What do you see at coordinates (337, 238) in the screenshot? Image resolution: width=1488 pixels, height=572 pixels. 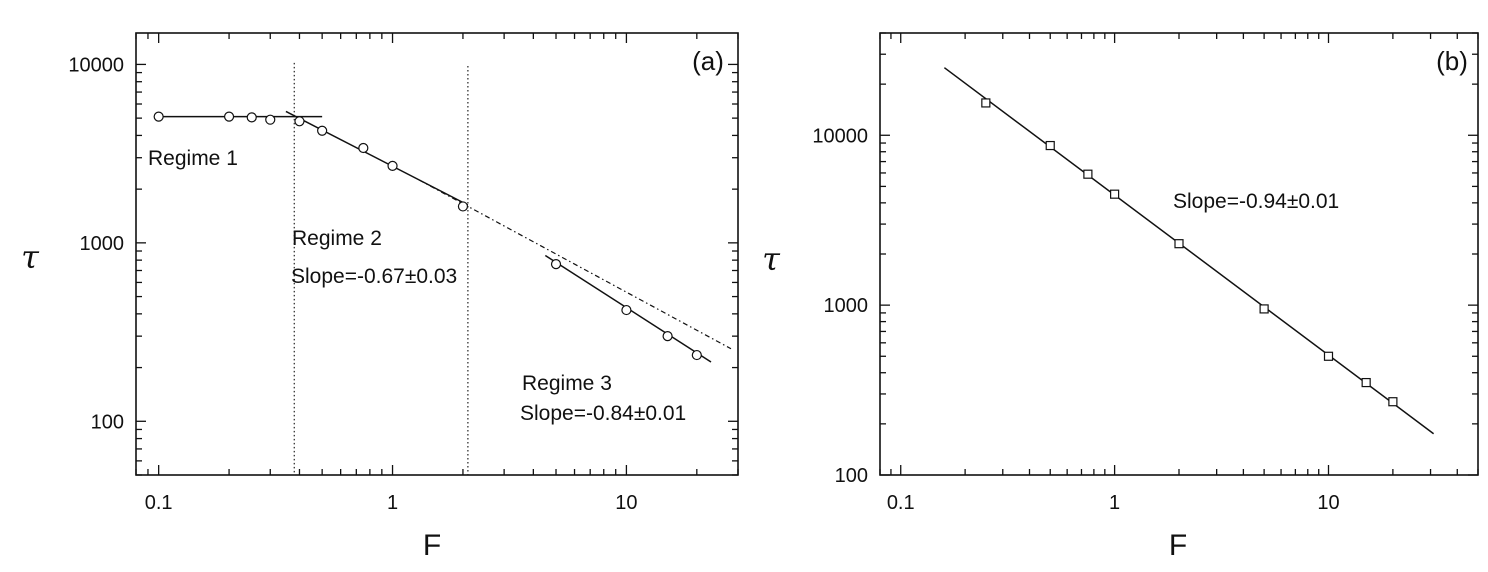 I see `annotation-regime2: Regime 2` at bounding box center [337, 238].